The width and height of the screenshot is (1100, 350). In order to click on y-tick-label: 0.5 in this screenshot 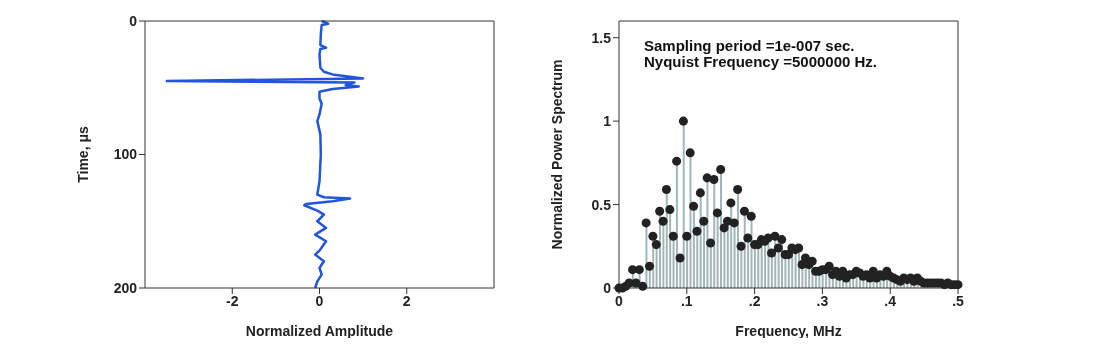, I will do `click(601, 204)`.